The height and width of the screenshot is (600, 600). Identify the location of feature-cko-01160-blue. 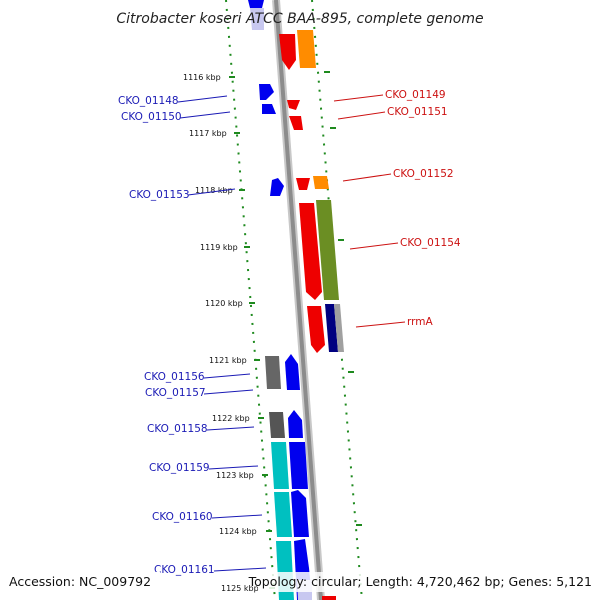
(300, 513).